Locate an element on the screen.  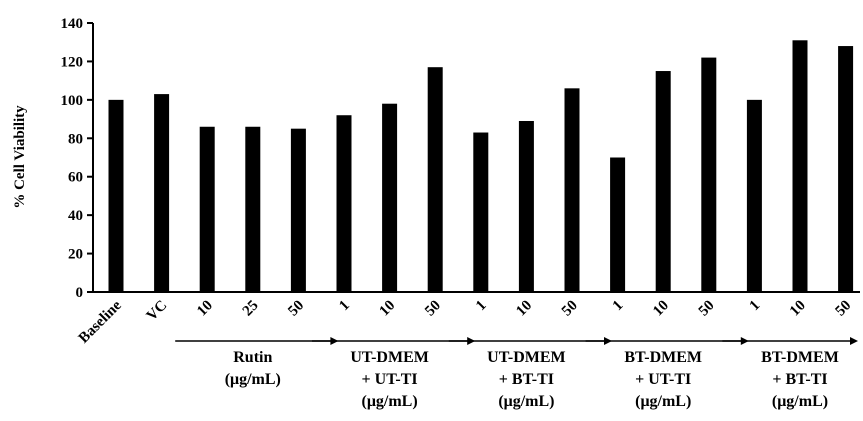
y-tick-label: 40 is located at coordinates (75, 216).